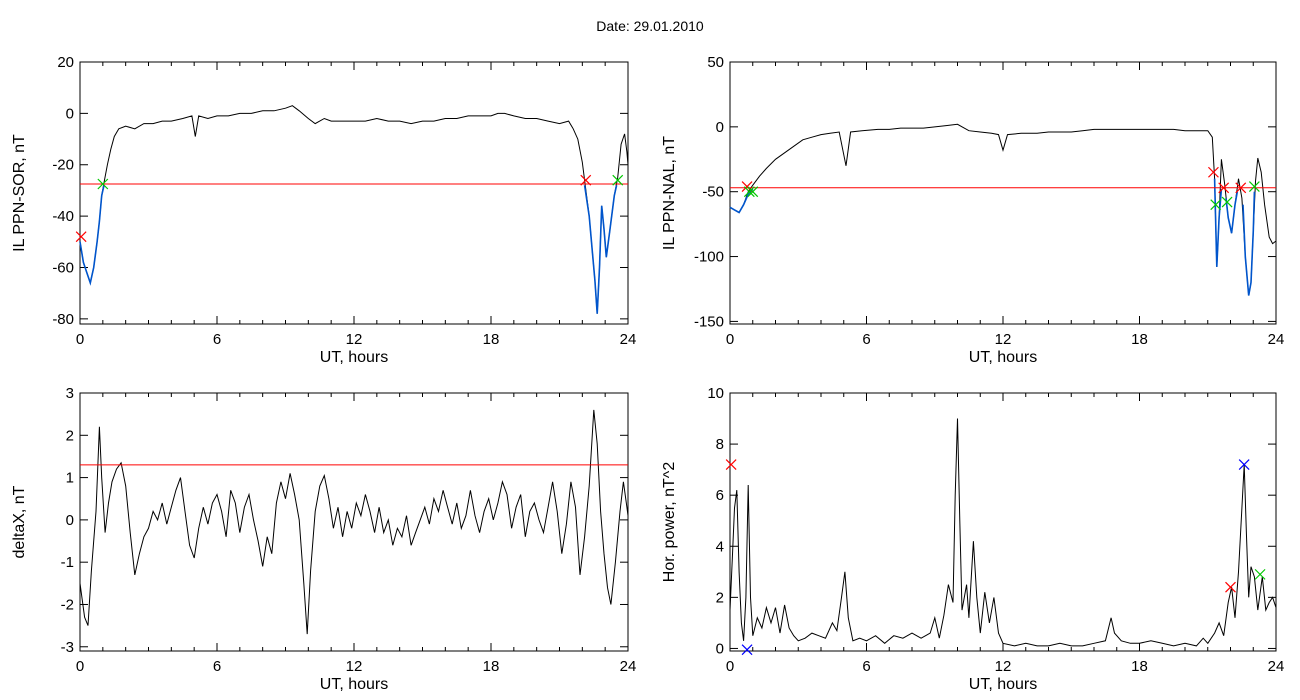 The width and height of the screenshot is (1300, 700). Describe the element at coordinates (720, 546) in the screenshot. I see `y-tick-label: 4` at that location.